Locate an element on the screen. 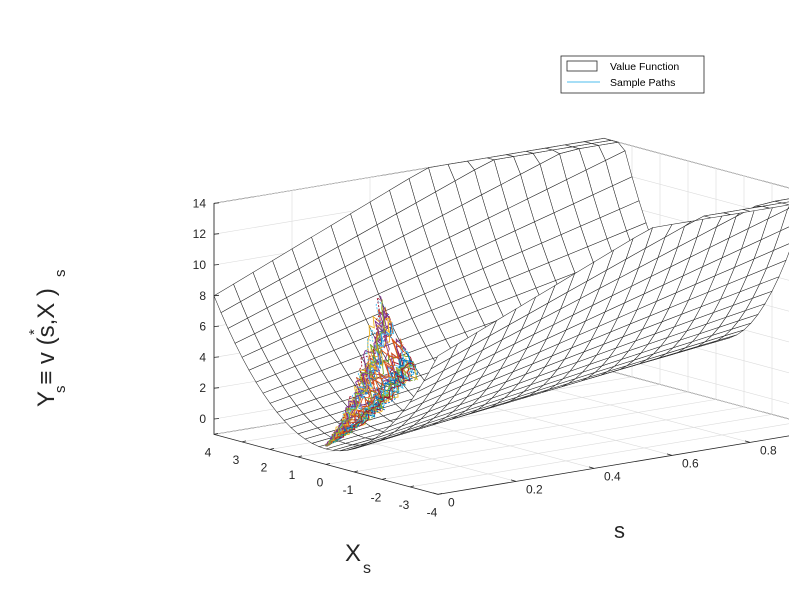  s-axis-label: s is located at coordinates (619, 530).